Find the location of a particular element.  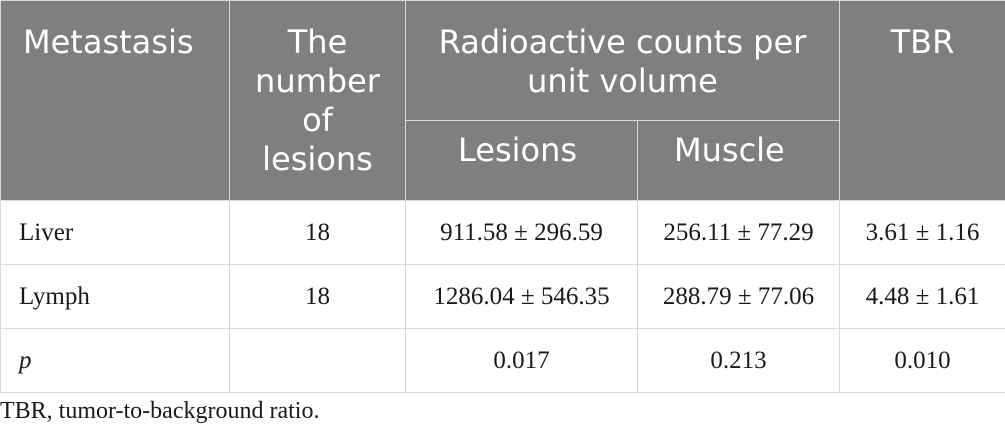

header-lesions: Lesions is located at coordinates (521, 160).